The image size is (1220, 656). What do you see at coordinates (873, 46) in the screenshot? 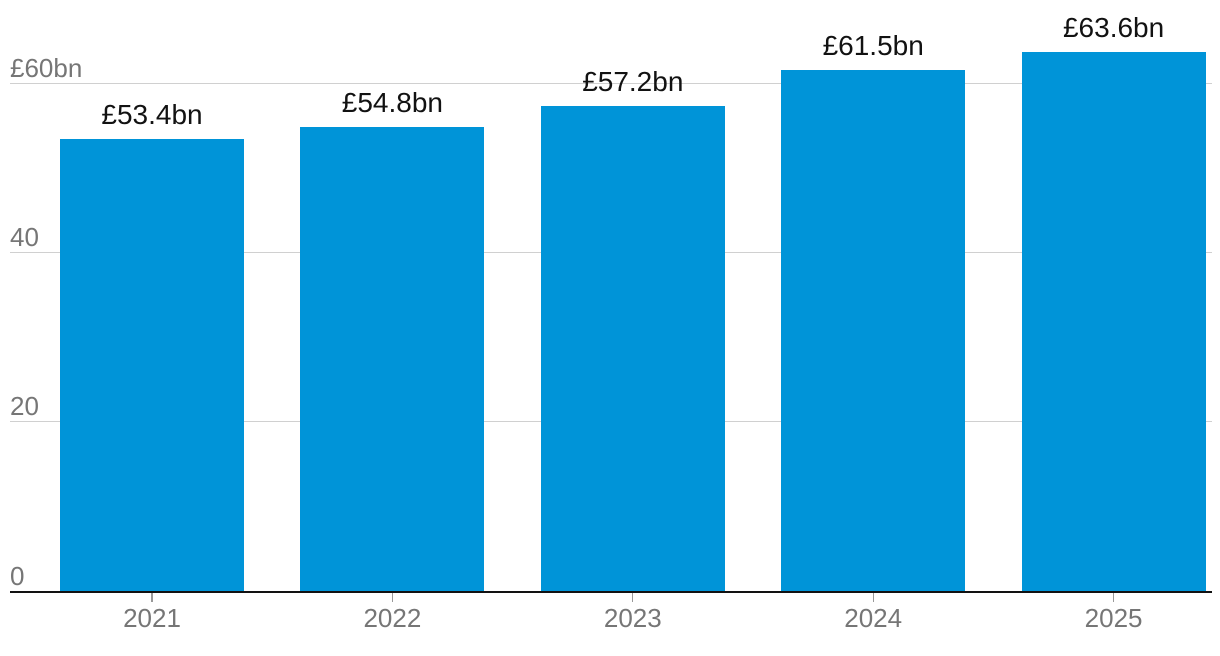
I see `bar-value-label: £61.5bn` at bounding box center [873, 46].